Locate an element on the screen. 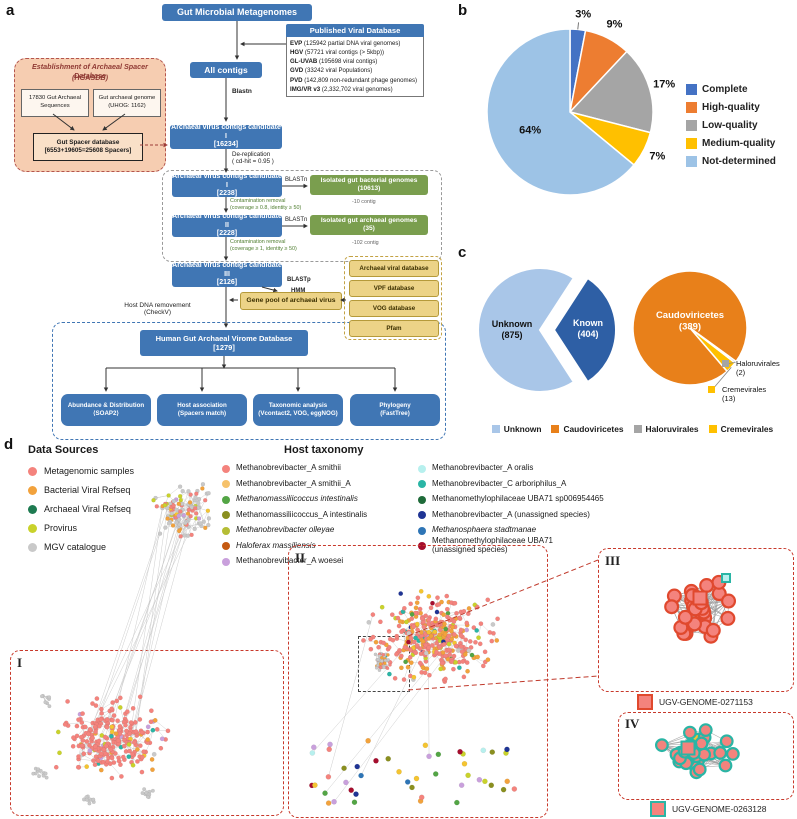 The width and height of the screenshot is (797, 819). network-zoom-source-box is located at coordinates (384, 664).